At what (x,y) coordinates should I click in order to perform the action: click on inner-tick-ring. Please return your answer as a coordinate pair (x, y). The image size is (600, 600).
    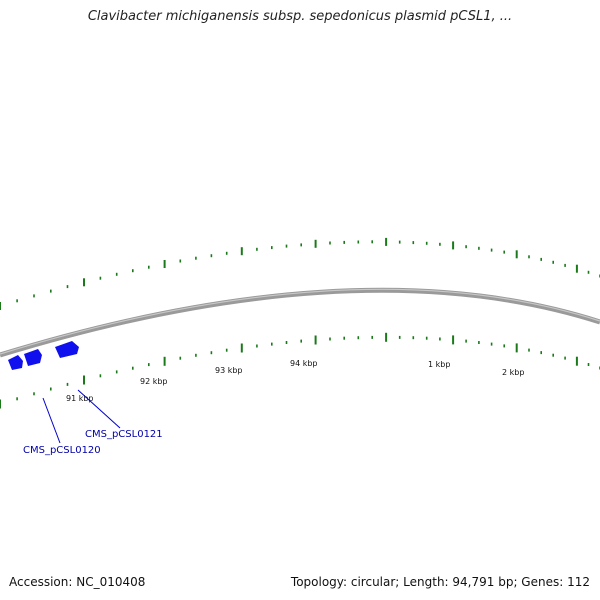
    Looking at the image, I should click on (300, 370).